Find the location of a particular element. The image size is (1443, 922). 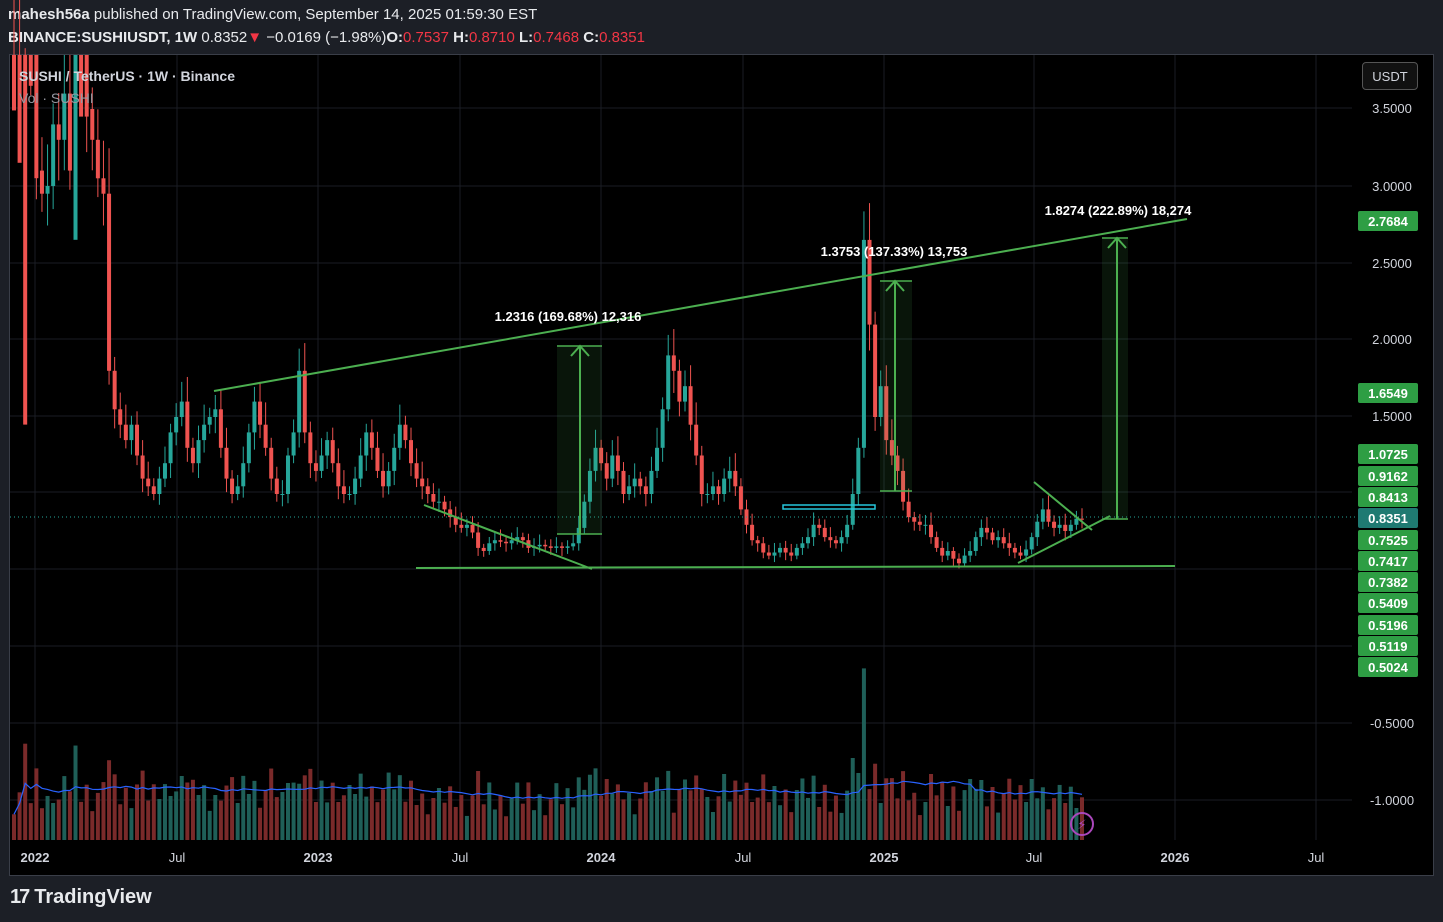

footer-brand: 17 TradingView is located at coordinates (81, 897).